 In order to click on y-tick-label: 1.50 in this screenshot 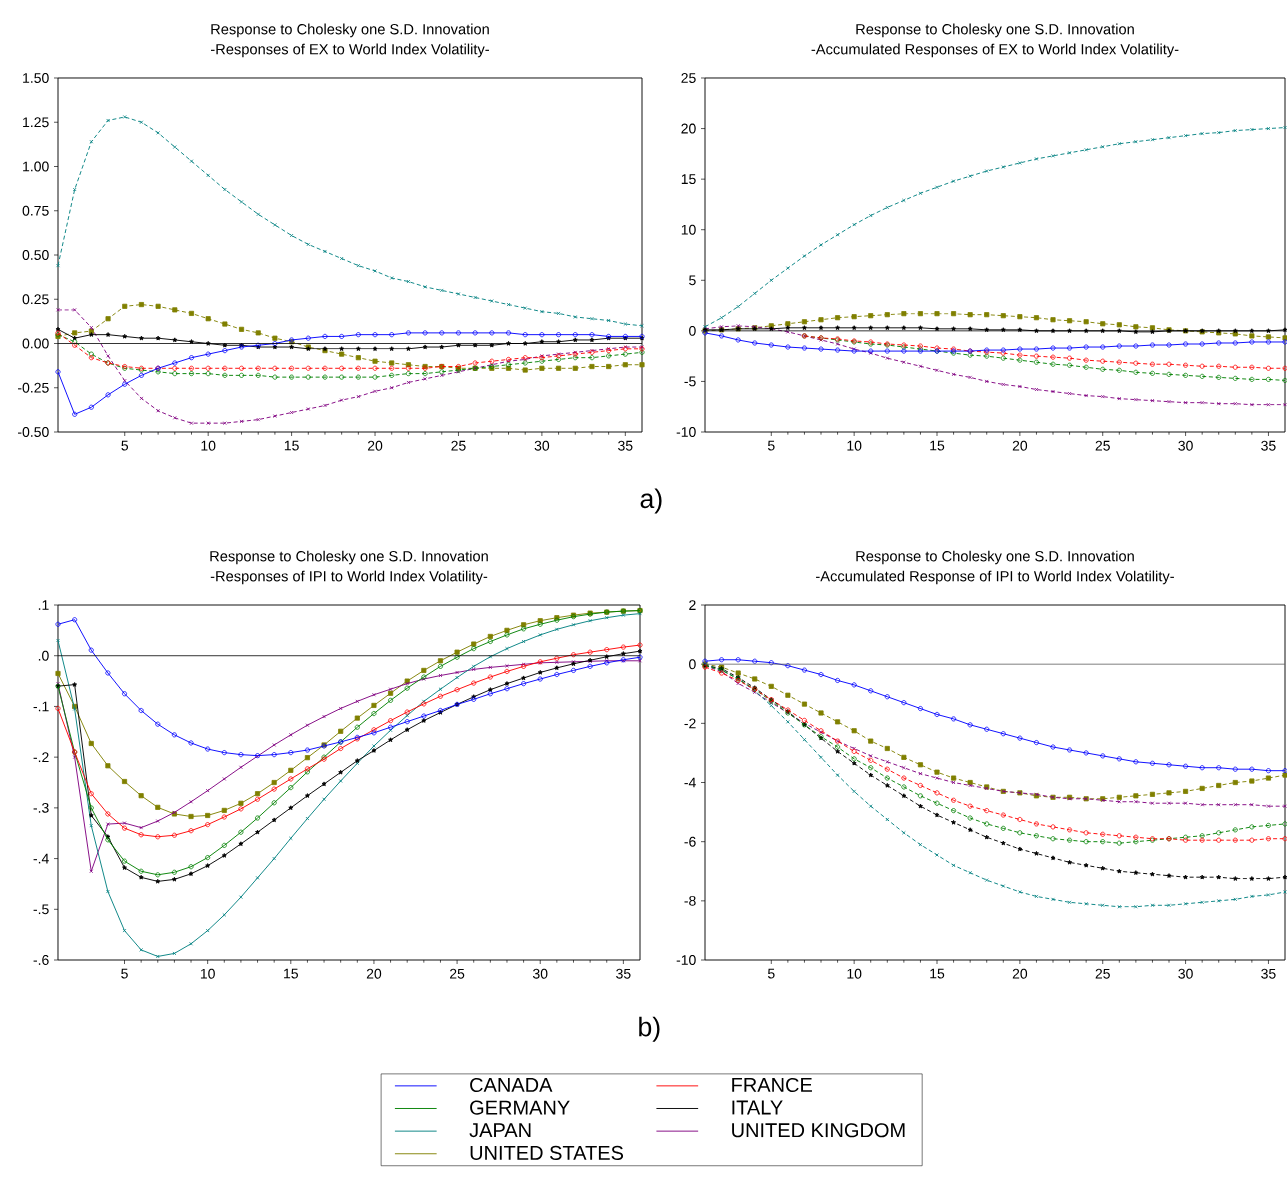, I will do `click(36, 78)`.